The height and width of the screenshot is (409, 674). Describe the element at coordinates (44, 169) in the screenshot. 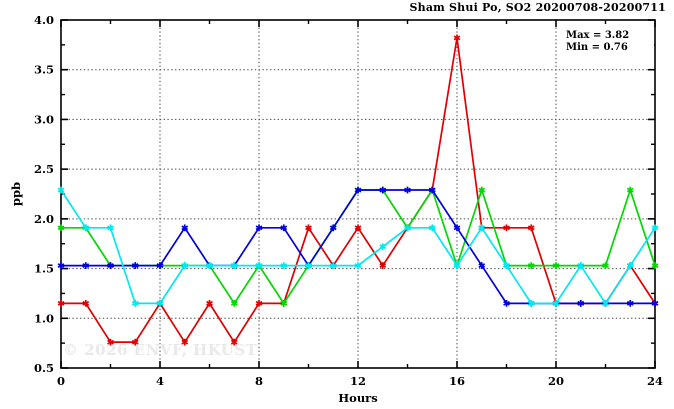

I see `svg-text: 2.5` at that location.